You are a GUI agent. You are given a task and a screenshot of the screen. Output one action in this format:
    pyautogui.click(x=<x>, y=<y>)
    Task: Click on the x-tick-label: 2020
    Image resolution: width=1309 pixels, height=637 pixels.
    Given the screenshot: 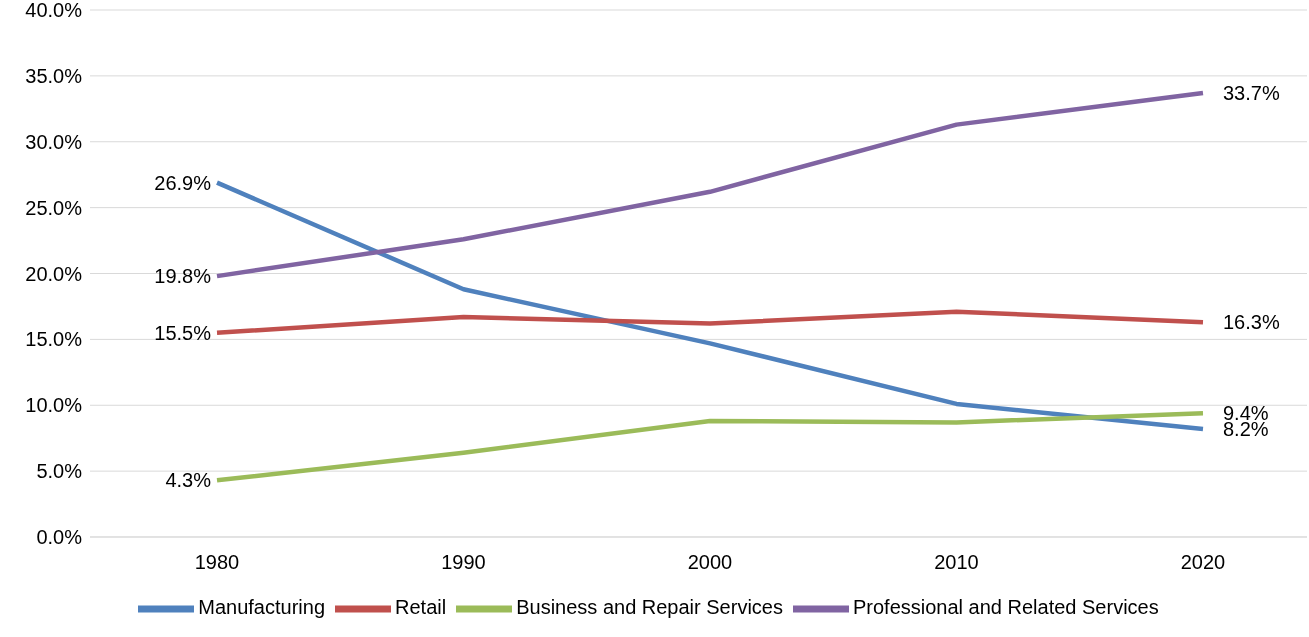 What is the action you would take?
    pyautogui.click(x=1203, y=562)
    